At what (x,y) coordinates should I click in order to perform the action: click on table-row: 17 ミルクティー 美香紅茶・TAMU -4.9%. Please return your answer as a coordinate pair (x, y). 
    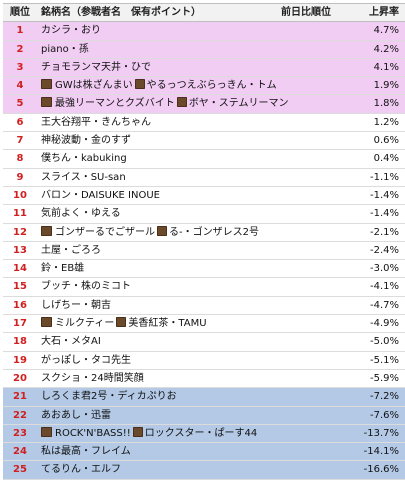
    Looking at the image, I should click on (204, 324).